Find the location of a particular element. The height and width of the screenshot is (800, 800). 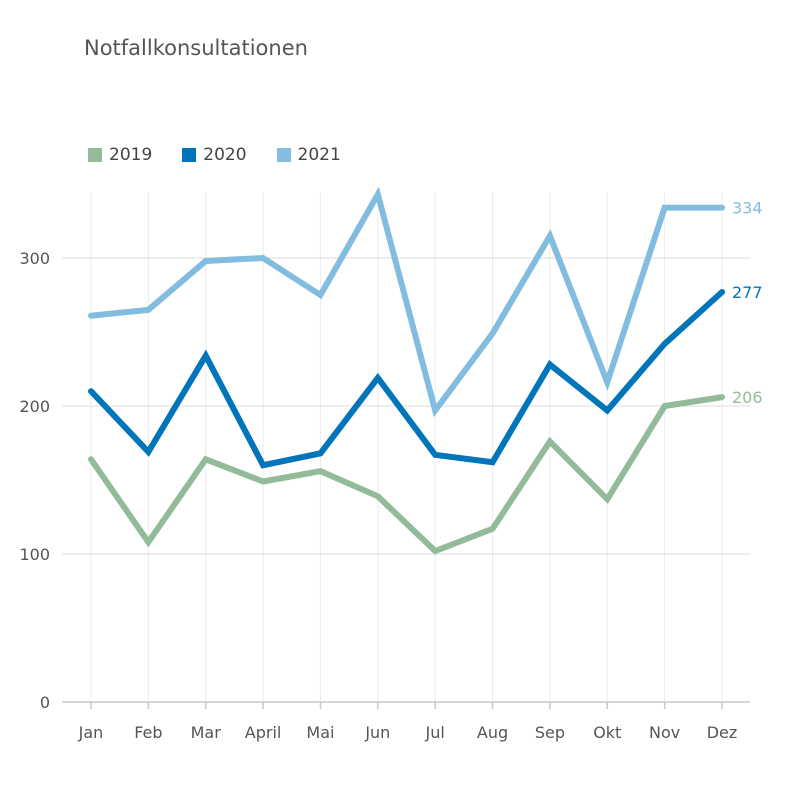

x-tick-label: Nov is located at coordinates (664, 732).